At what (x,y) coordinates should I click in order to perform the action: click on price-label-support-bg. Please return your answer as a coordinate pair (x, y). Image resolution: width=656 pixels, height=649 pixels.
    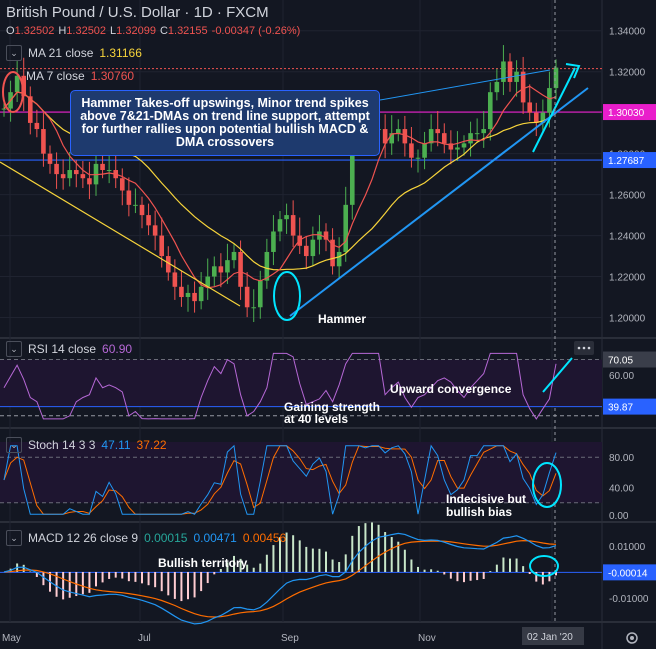
    Looking at the image, I should click on (629, 160).